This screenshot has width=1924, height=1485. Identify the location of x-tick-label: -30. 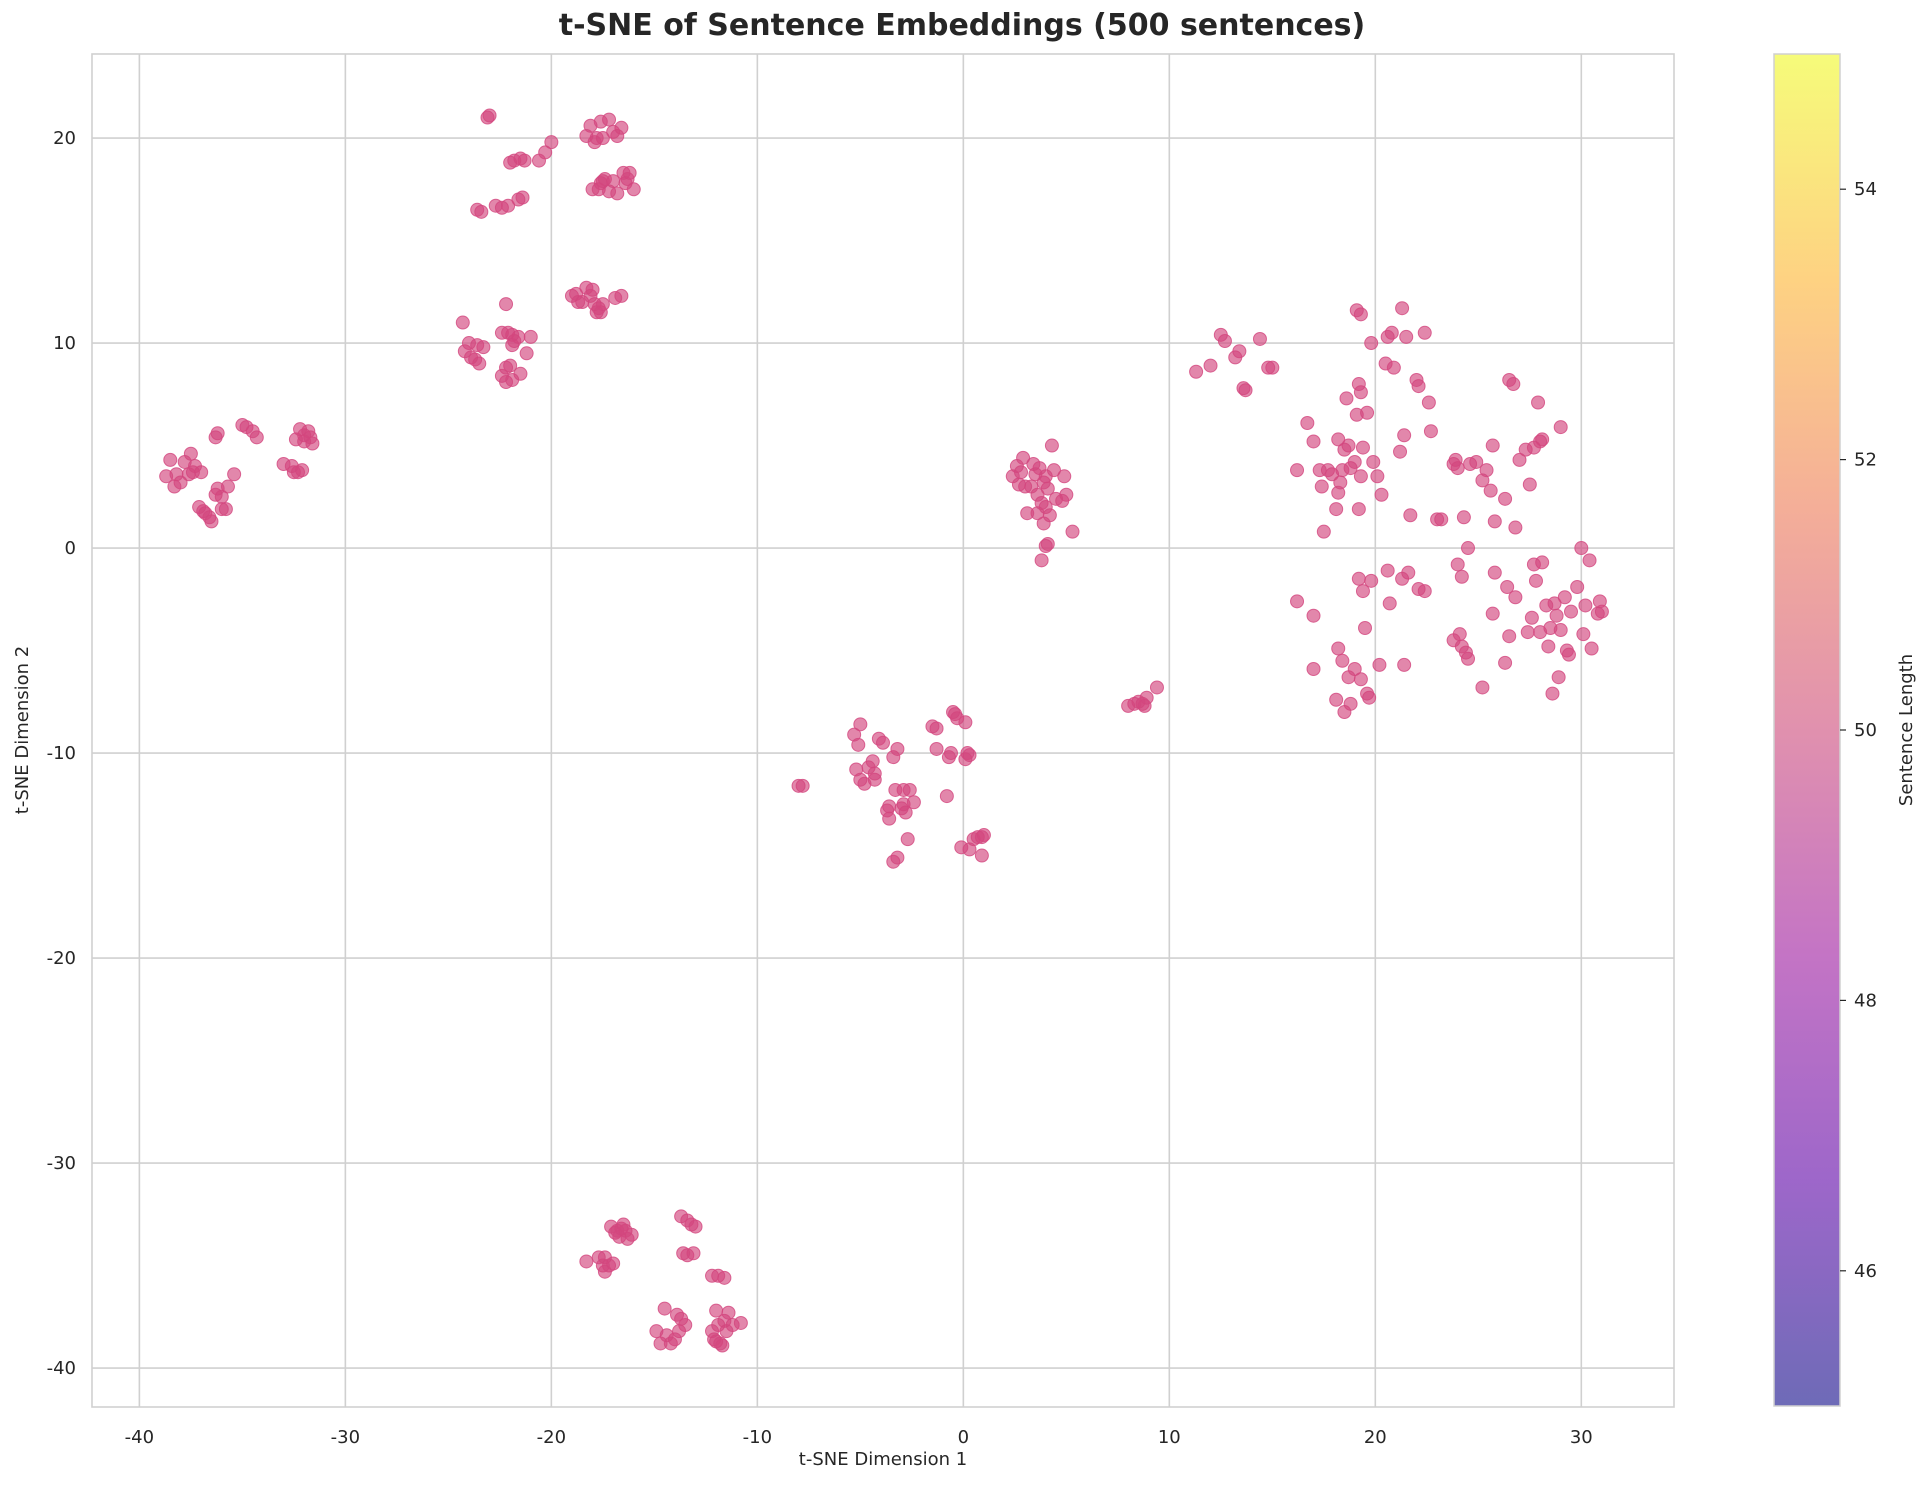
(345, 1437).